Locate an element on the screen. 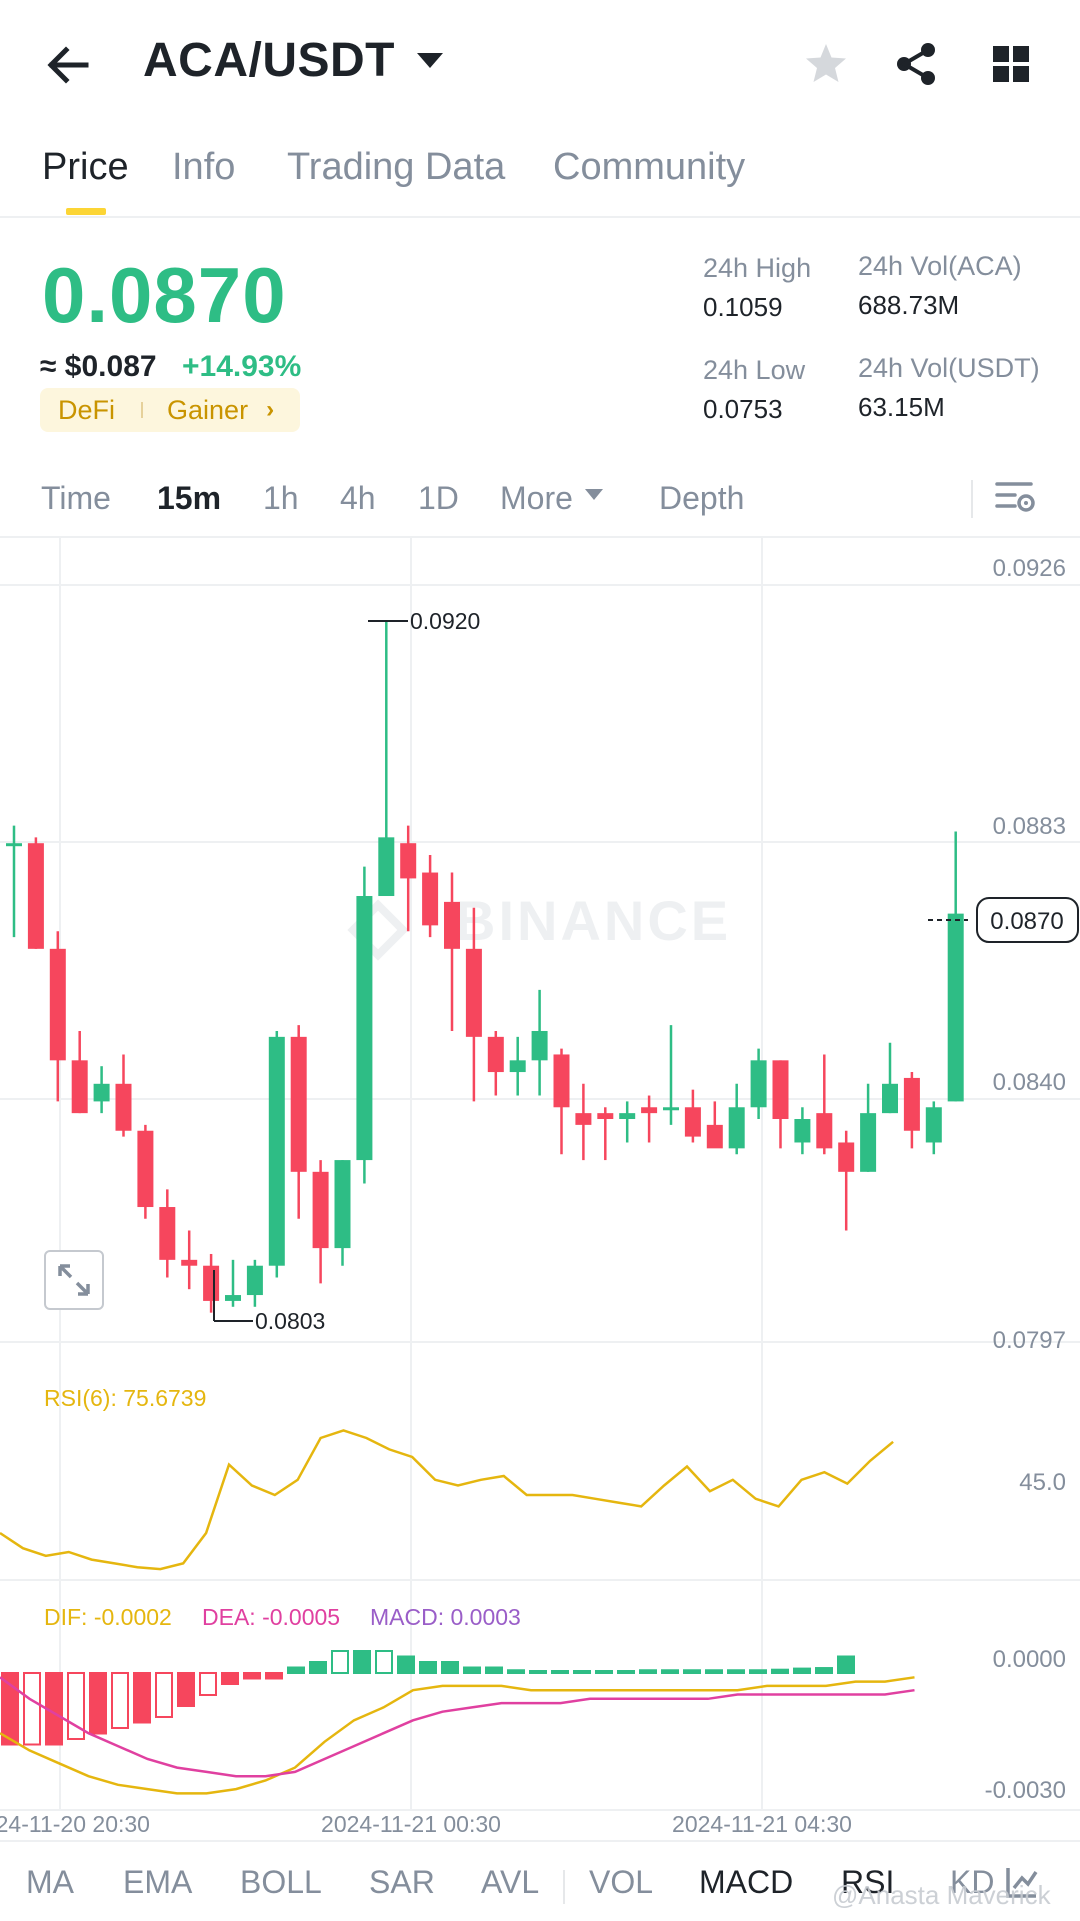  indicator-rsi: RSI is located at coordinates (868, 1882).